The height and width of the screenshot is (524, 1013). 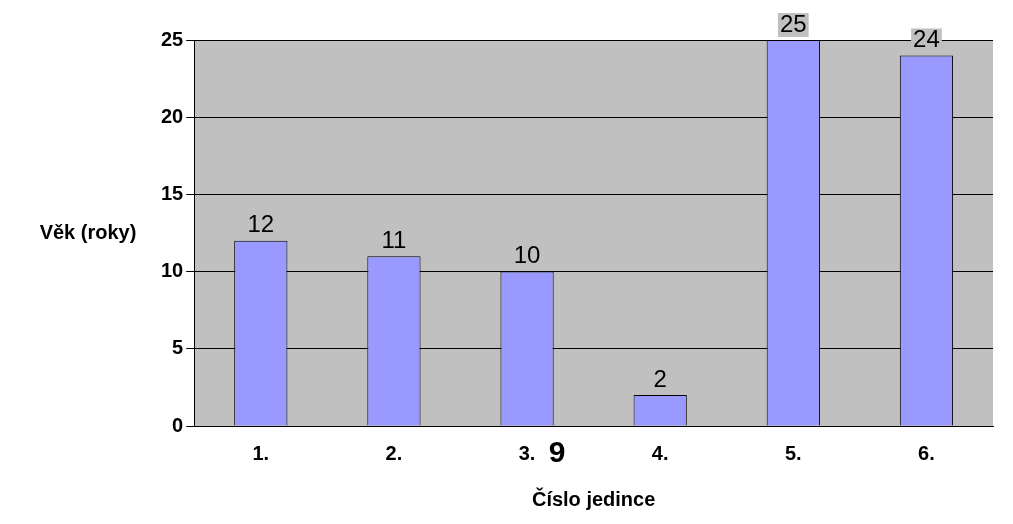 What do you see at coordinates (394, 239) in the screenshot?
I see `data-label: 11` at bounding box center [394, 239].